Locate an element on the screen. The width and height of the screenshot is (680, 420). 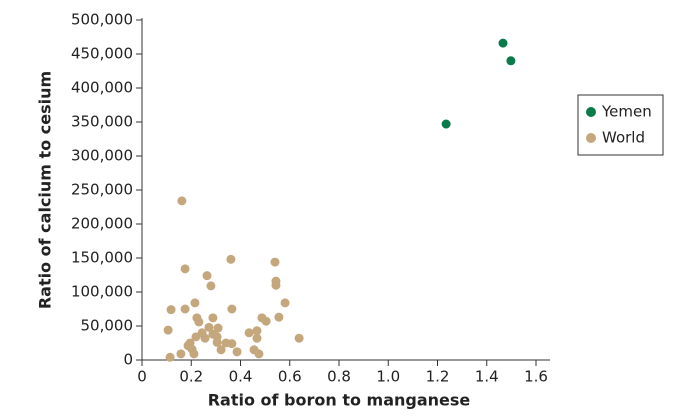
y-tick-label: 300,000 is located at coordinates (102, 156).